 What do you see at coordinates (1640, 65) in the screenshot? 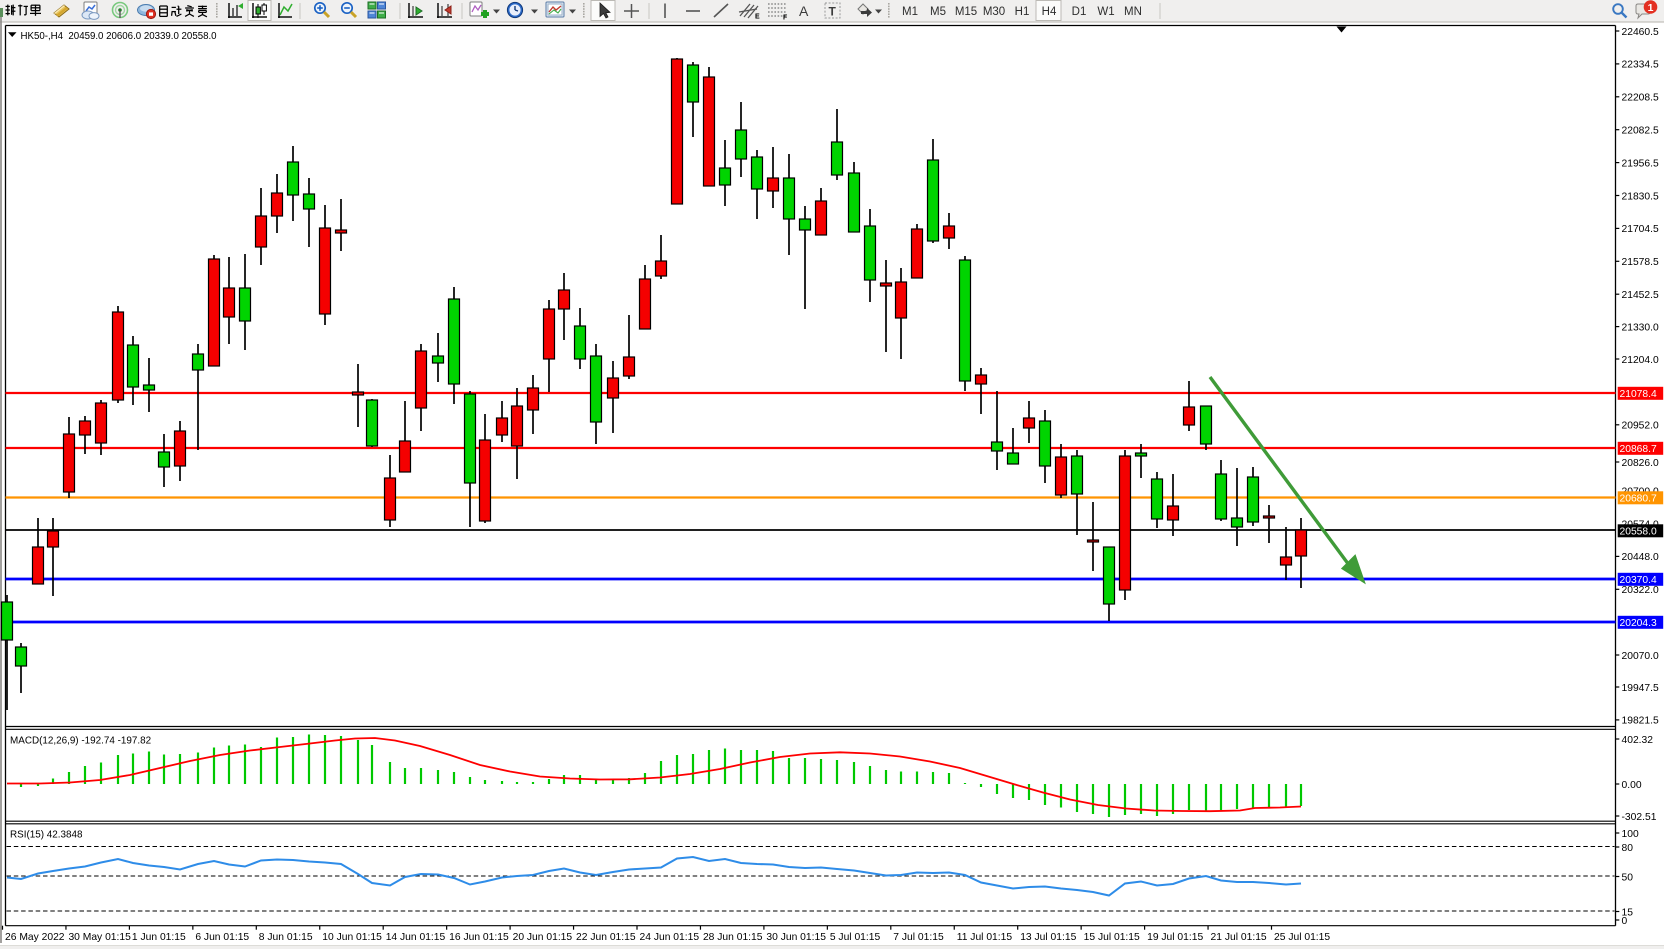
I see `svg-text: 22334.5` at bounding box center [1640, 65].